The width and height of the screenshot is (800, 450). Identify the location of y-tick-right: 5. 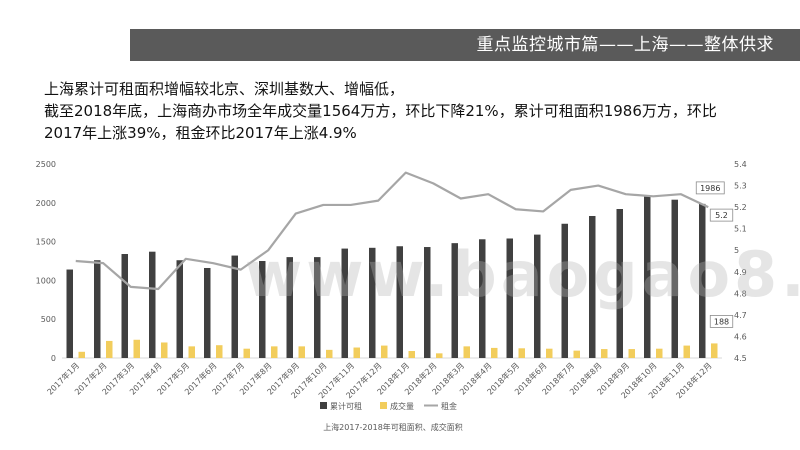
(736, 250).